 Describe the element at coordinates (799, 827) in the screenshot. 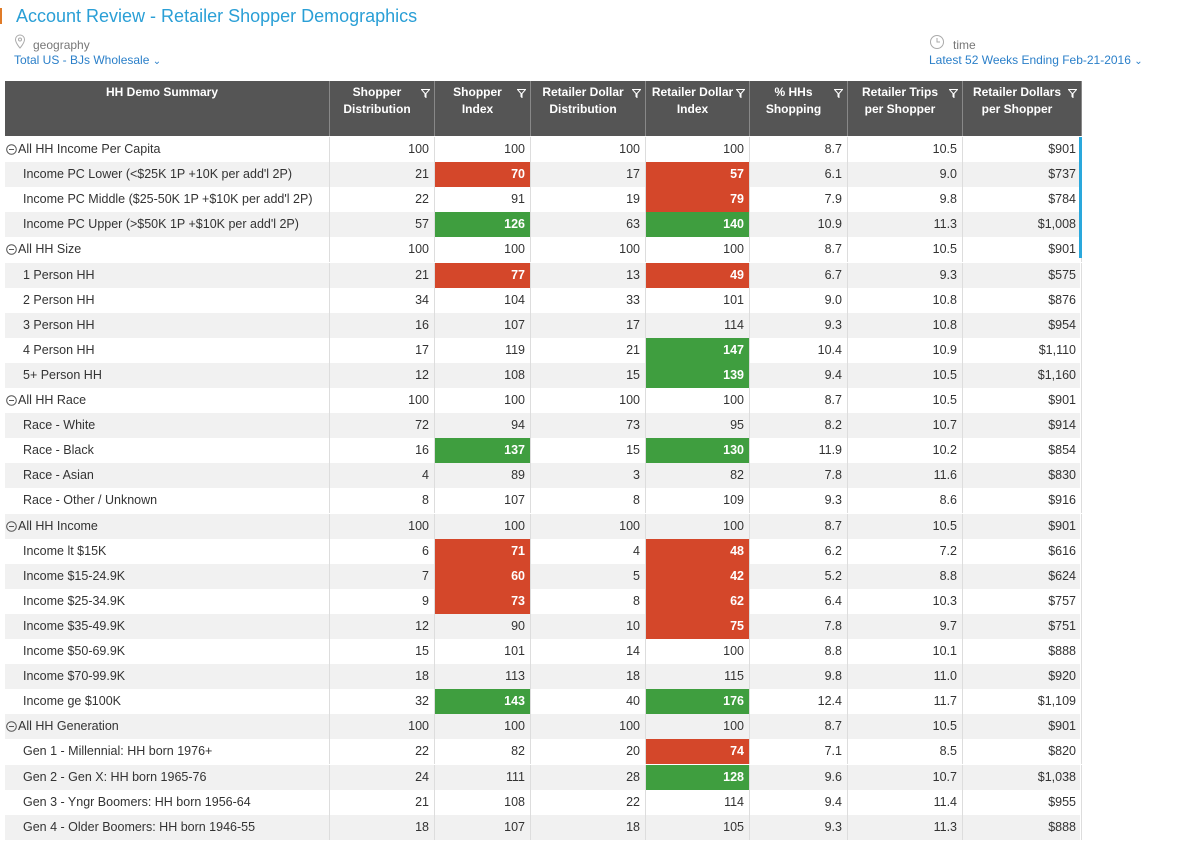

I see `cell-value: 9.3` at that location.